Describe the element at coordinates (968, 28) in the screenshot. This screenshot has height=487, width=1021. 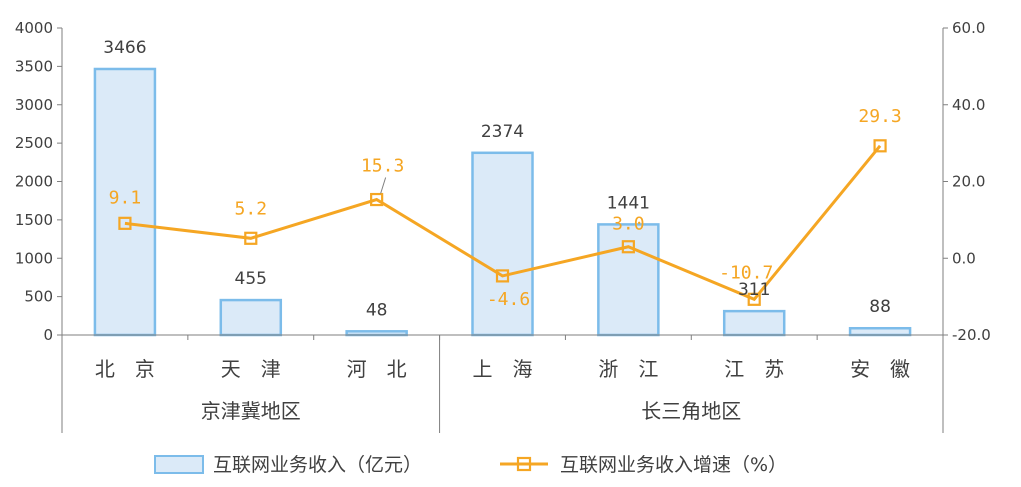
I see `y-right-tick-label: 60.0` at that location.